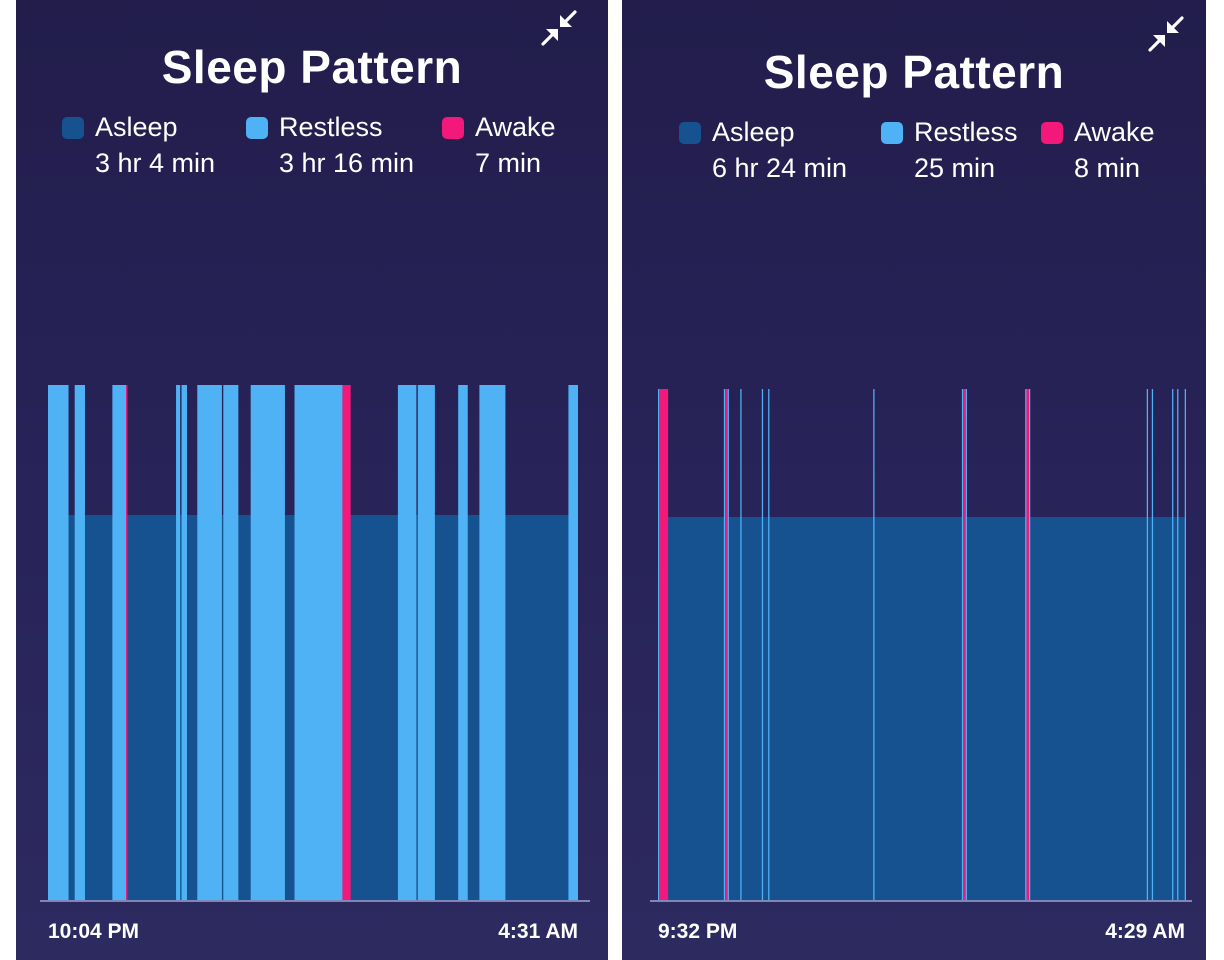 Image resolution: width=1224 pixels, height=960 pixels. I want to click on end-time-label: 4:31 AM, so click(538, 931).